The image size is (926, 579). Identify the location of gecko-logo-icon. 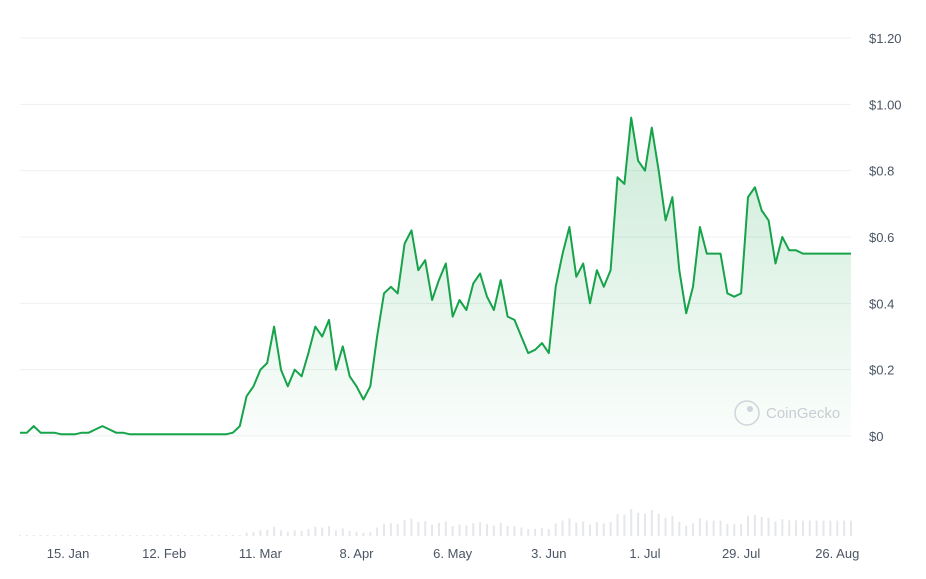
(747, 413).